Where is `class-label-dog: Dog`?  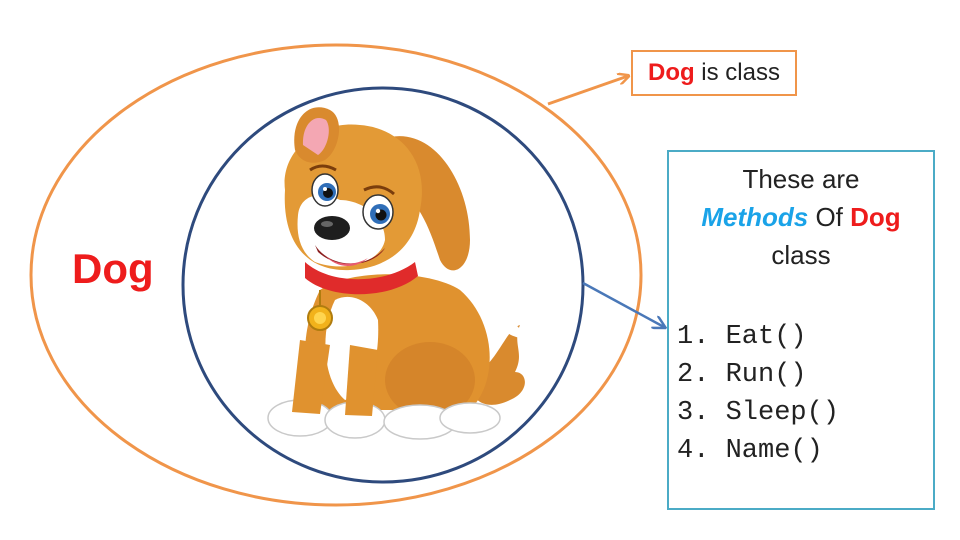
class-label-dog: Dog is located at coordinates (113, 268).